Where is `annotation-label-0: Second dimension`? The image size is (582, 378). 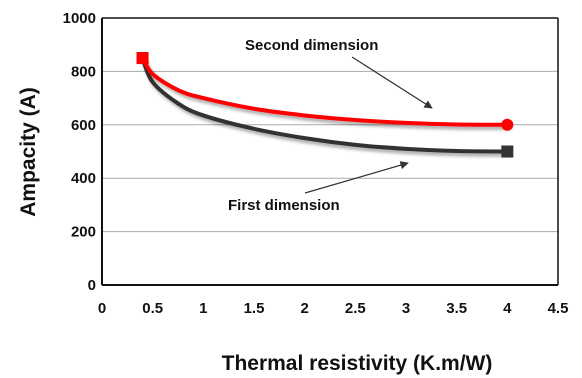
annotation-label-0: Second dimension is located at coordinates (311, 45).